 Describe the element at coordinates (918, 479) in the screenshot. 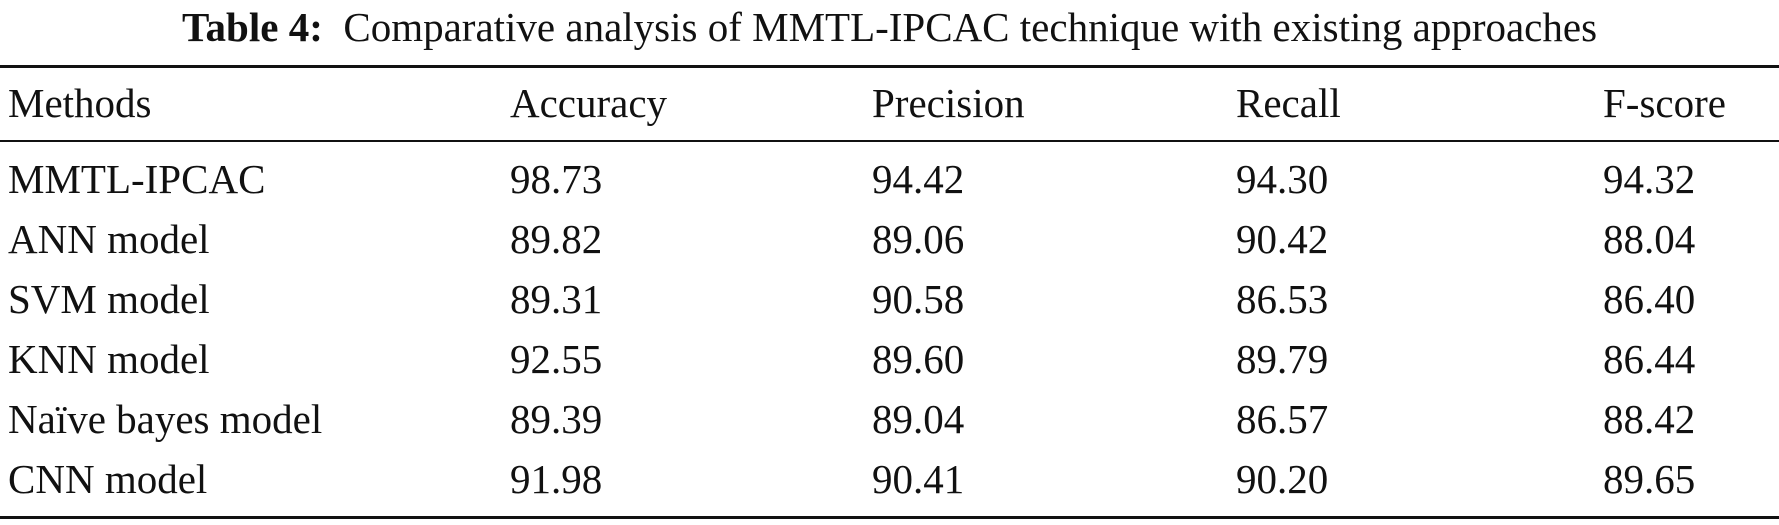

I see `precision-cell: 90.41` at that location.